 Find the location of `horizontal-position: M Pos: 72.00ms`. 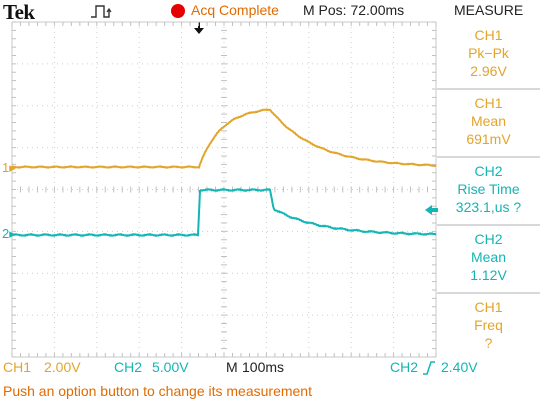

horizontal-position: M Pos: 72.00ms is located at coordinates (354, 10).